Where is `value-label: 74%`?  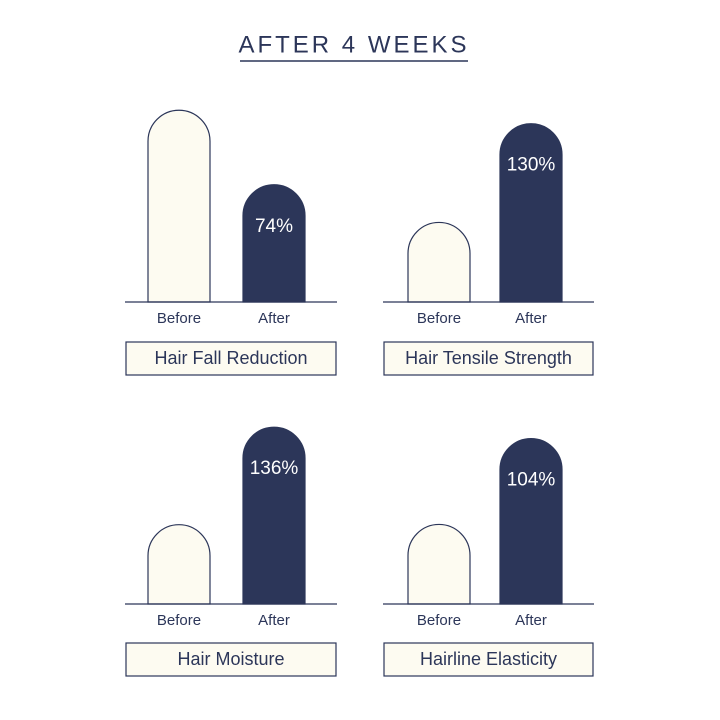 value-label: 74% is located at coordinates (274, 226).